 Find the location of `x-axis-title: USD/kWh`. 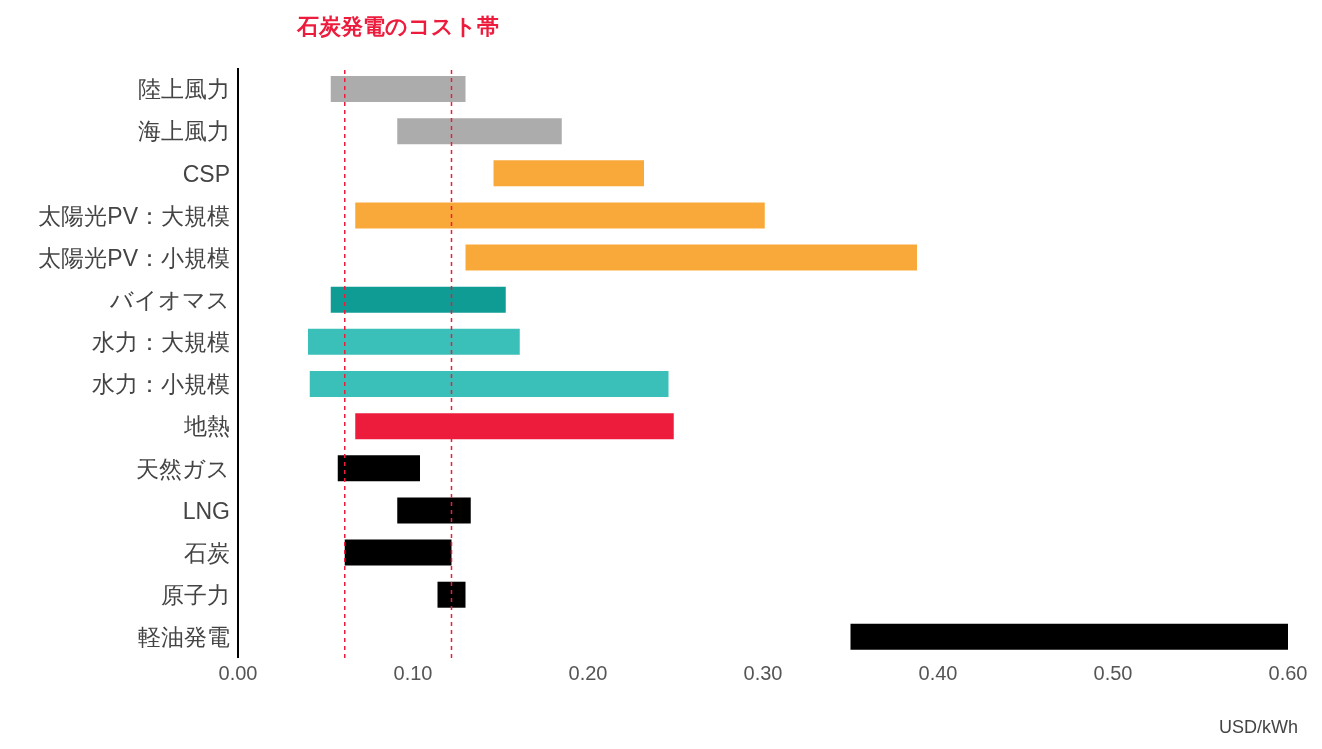

x-axis-title: USD/kWh is located at coordinates (1258, 727).